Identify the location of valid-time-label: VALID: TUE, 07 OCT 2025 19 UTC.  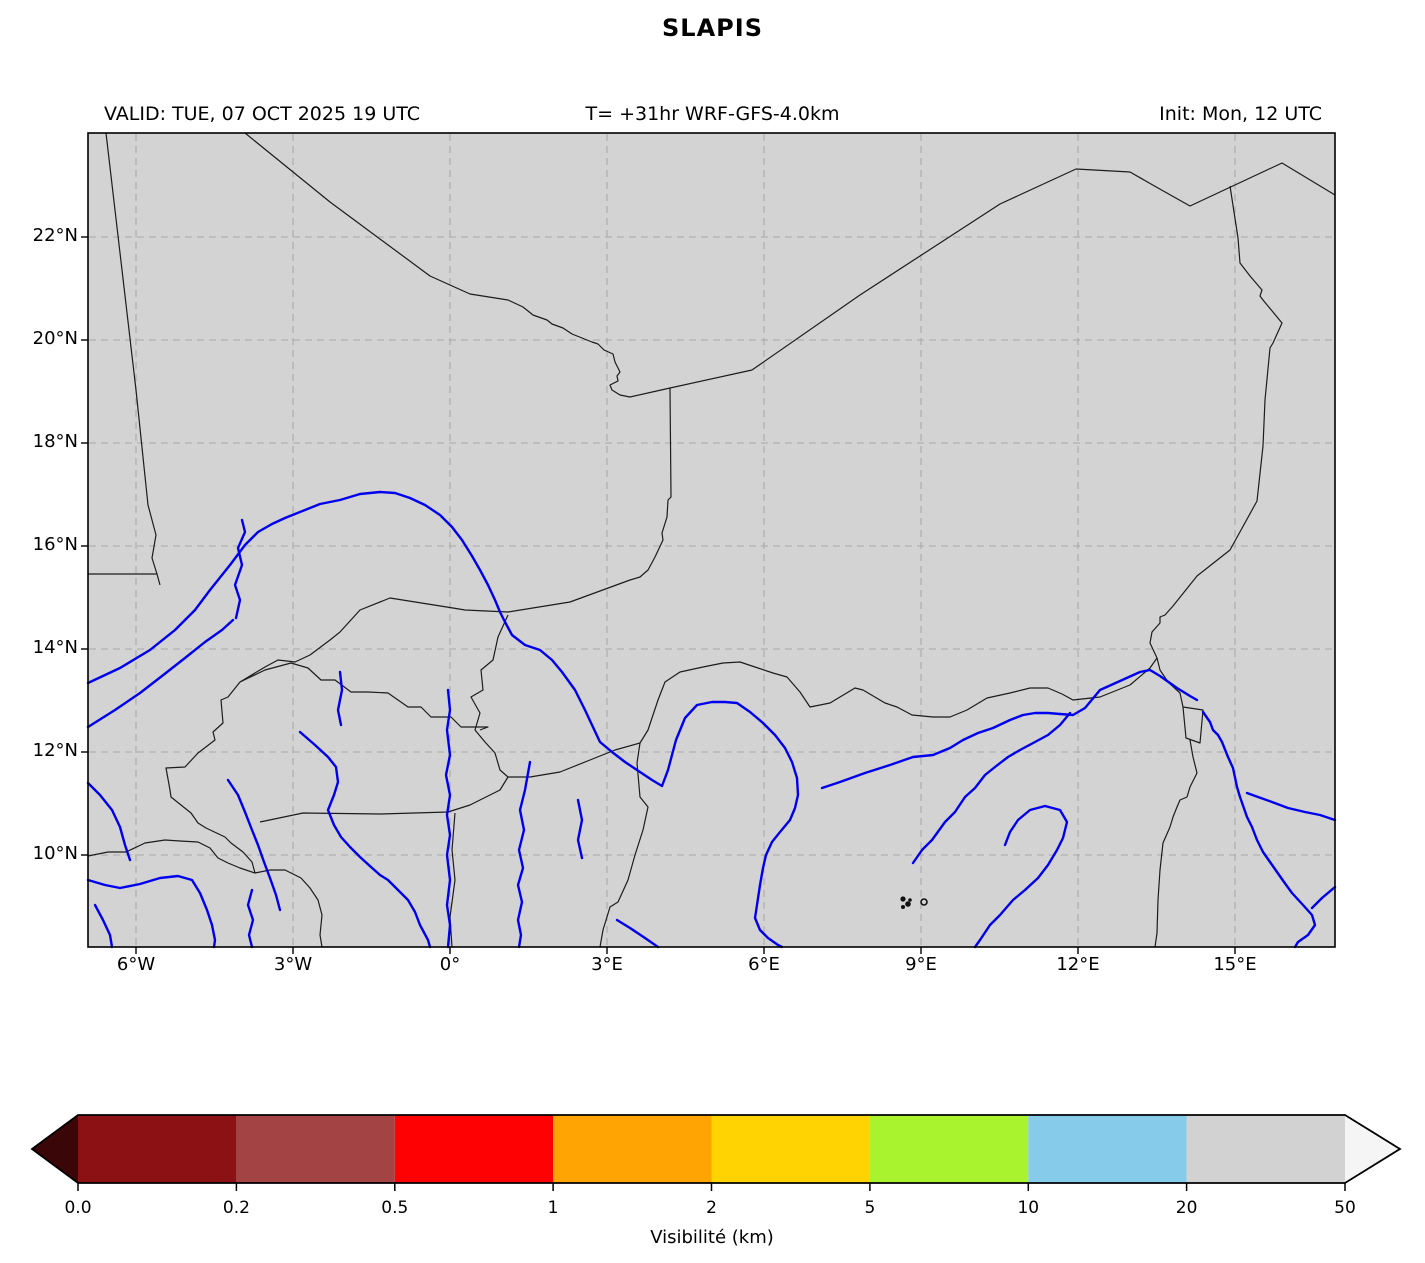
(262, 114).